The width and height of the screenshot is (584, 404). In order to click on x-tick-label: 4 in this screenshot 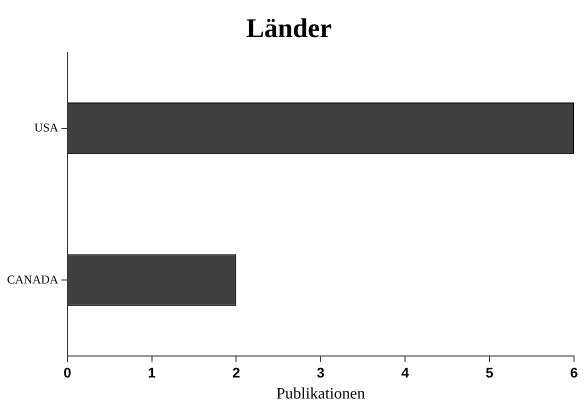, I will do `click(405, 372)`.